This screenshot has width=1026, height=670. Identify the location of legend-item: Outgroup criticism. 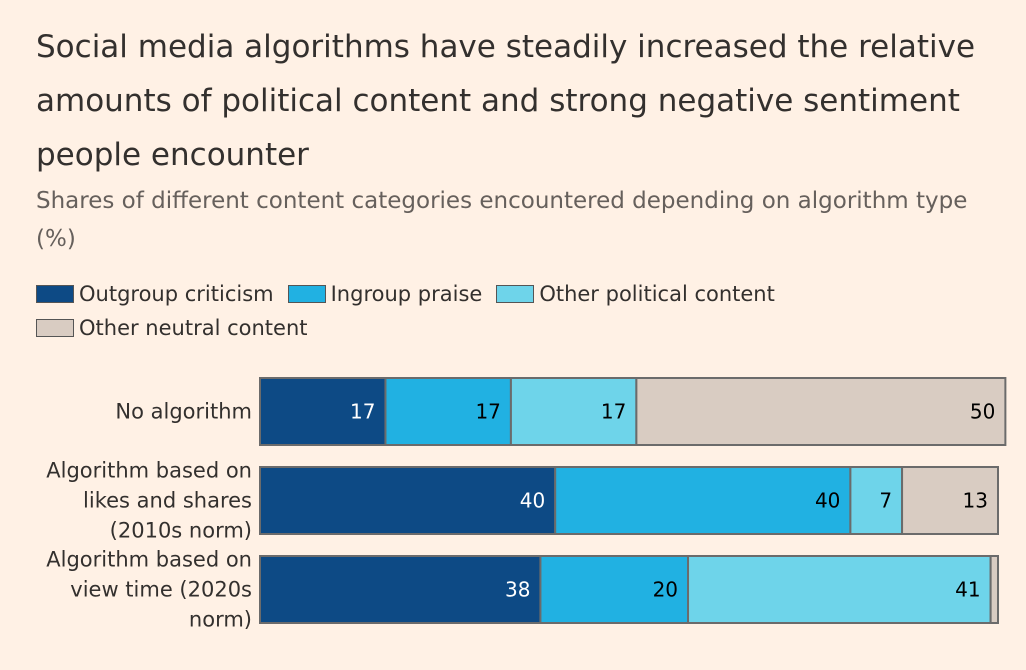
(155, 294).